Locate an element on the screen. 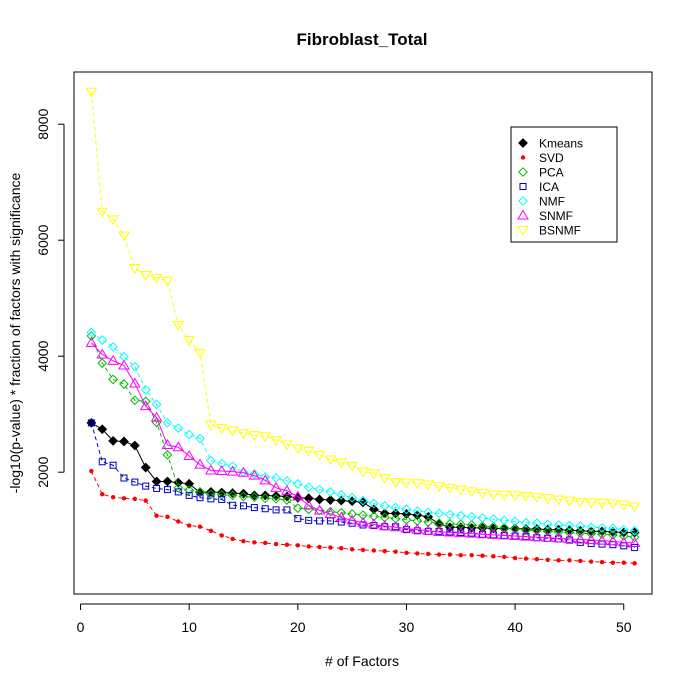 This screenshot has height=693, width=689. legend-label-pca: PCA is located at coordinates (551, 173).